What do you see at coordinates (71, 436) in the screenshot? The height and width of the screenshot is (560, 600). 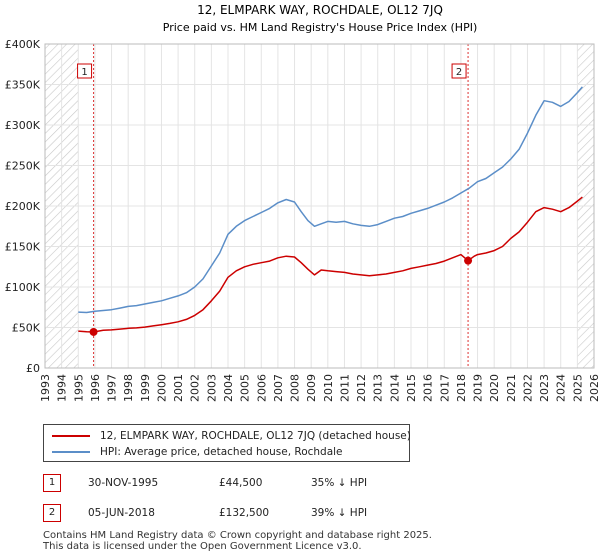 I see `legend-swatch-property` at bounding box center [71, 436].